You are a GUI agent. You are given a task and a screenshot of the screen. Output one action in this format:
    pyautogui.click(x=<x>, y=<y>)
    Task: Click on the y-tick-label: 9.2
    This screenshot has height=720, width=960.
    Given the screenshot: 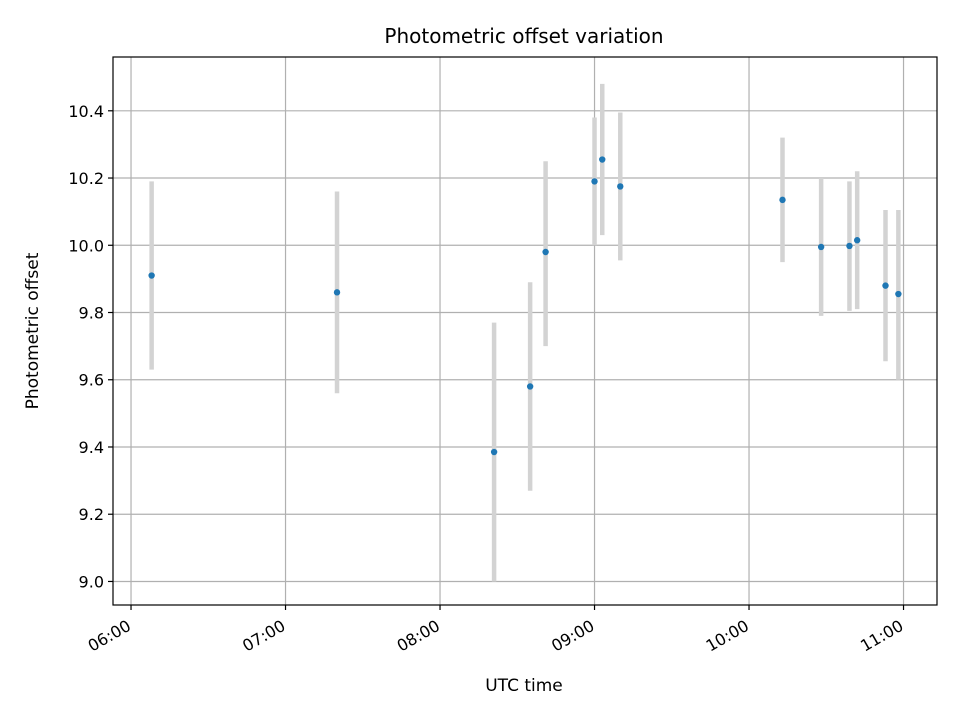 What is the action you would take?
    pyautogui.click(x=91, y=514)
    